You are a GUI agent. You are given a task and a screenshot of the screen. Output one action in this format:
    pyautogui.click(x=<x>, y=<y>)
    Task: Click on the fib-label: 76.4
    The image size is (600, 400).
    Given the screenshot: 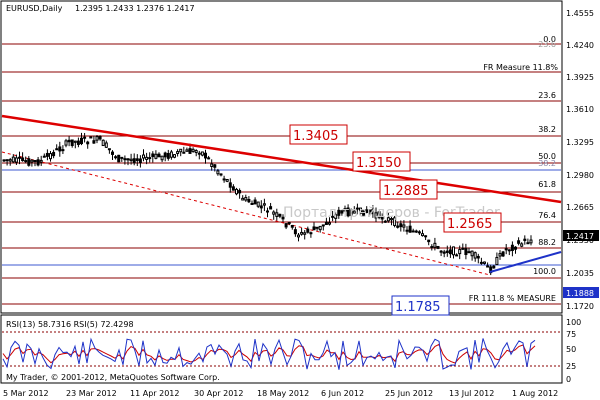 What is the action you would take?
    pyautogui.click(x=547, y=215)
    